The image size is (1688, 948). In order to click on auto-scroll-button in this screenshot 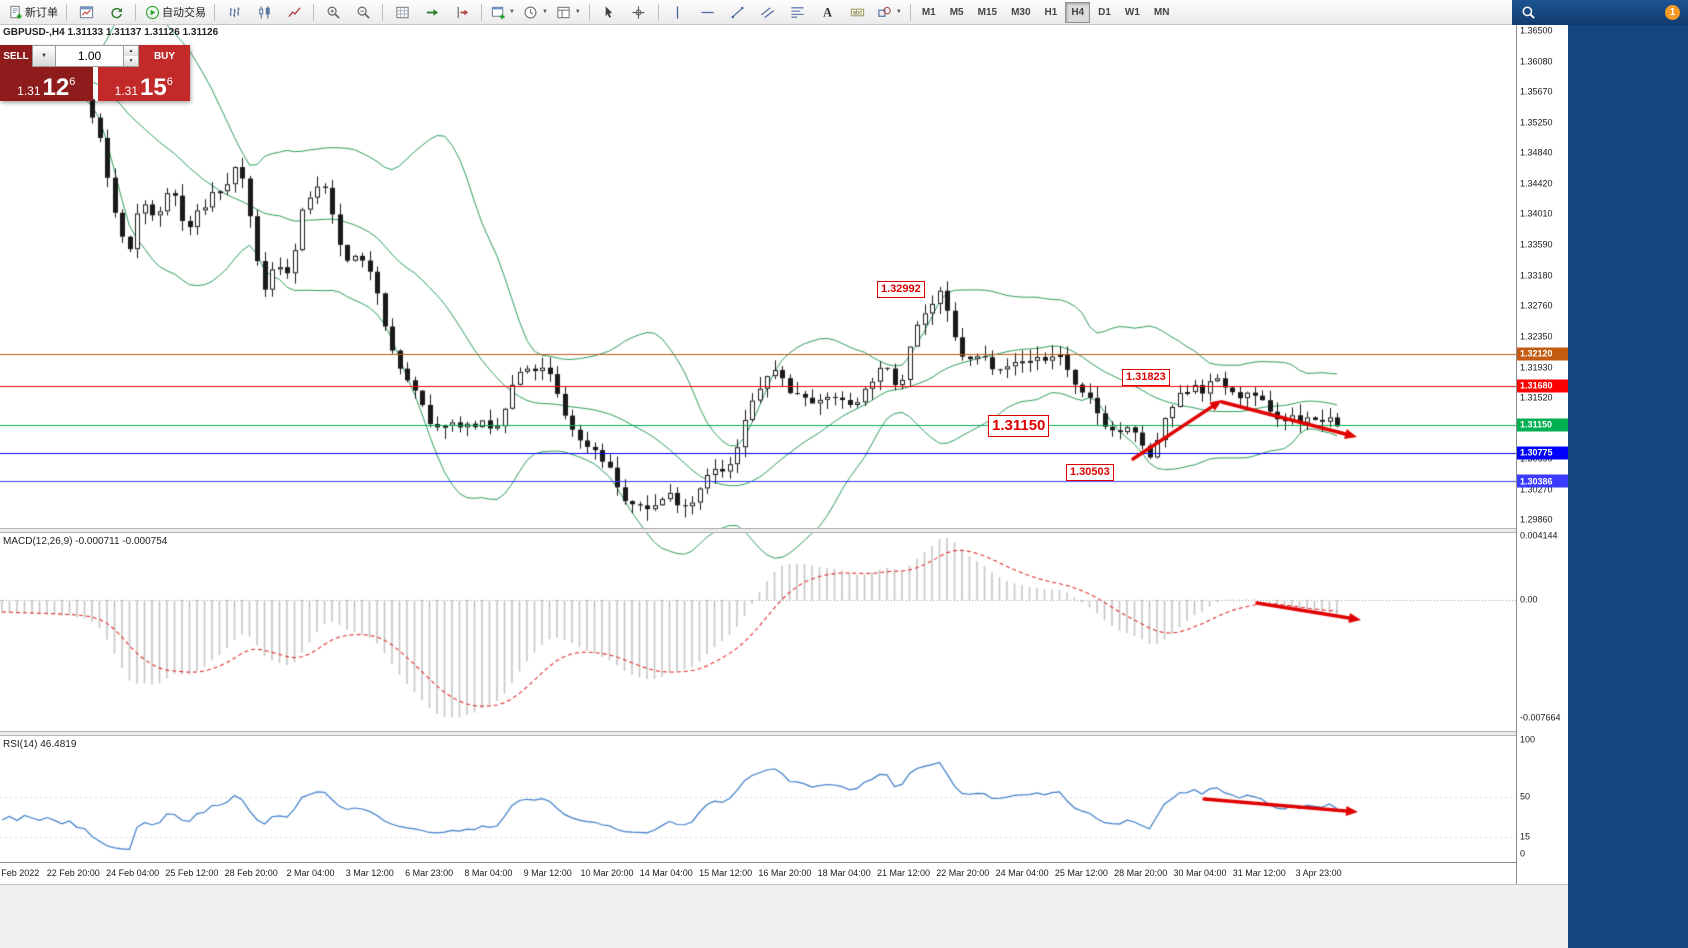, I will do `click(432, 12)`.